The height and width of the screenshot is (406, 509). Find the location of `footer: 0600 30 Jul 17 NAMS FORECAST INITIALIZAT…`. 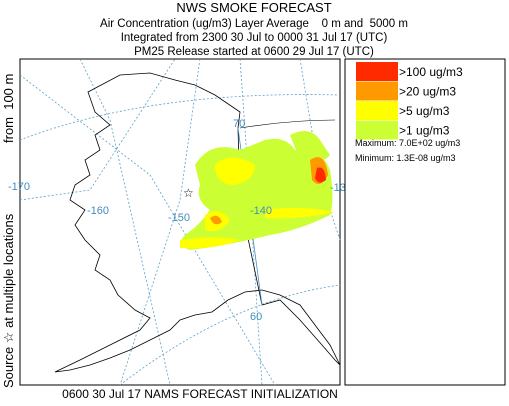

footer: 0600 30 Jul 17 NAMS FORECAST INITIALIZAT… is located at coordinates (200, 394).